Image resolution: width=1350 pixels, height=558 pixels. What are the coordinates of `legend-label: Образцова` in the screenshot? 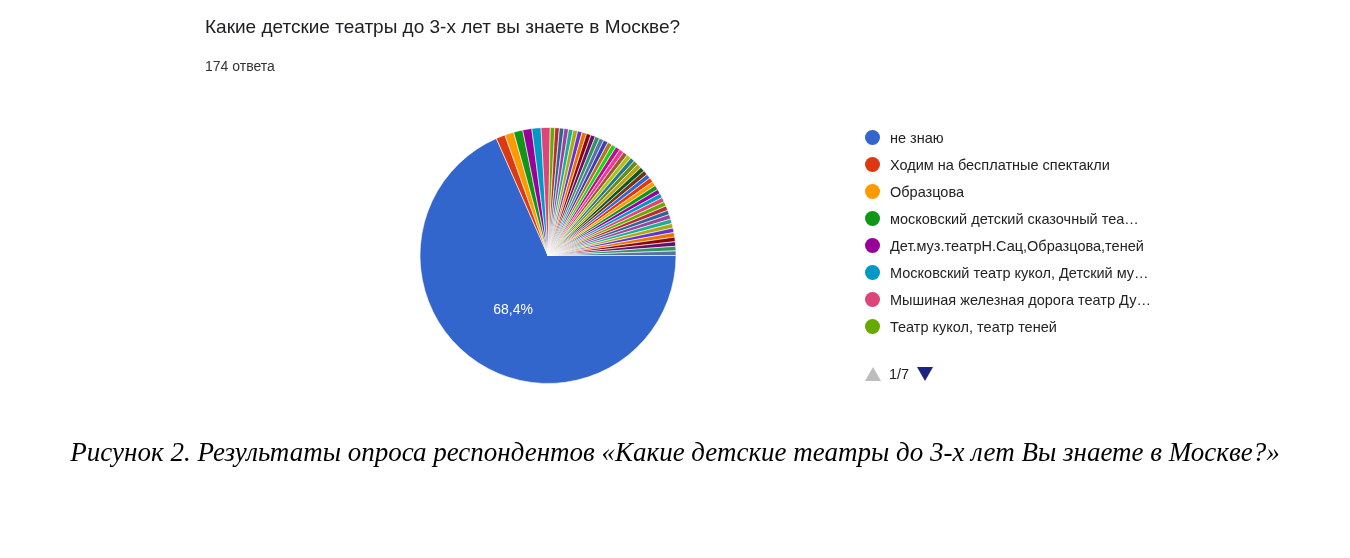 It's located at (927, 191).